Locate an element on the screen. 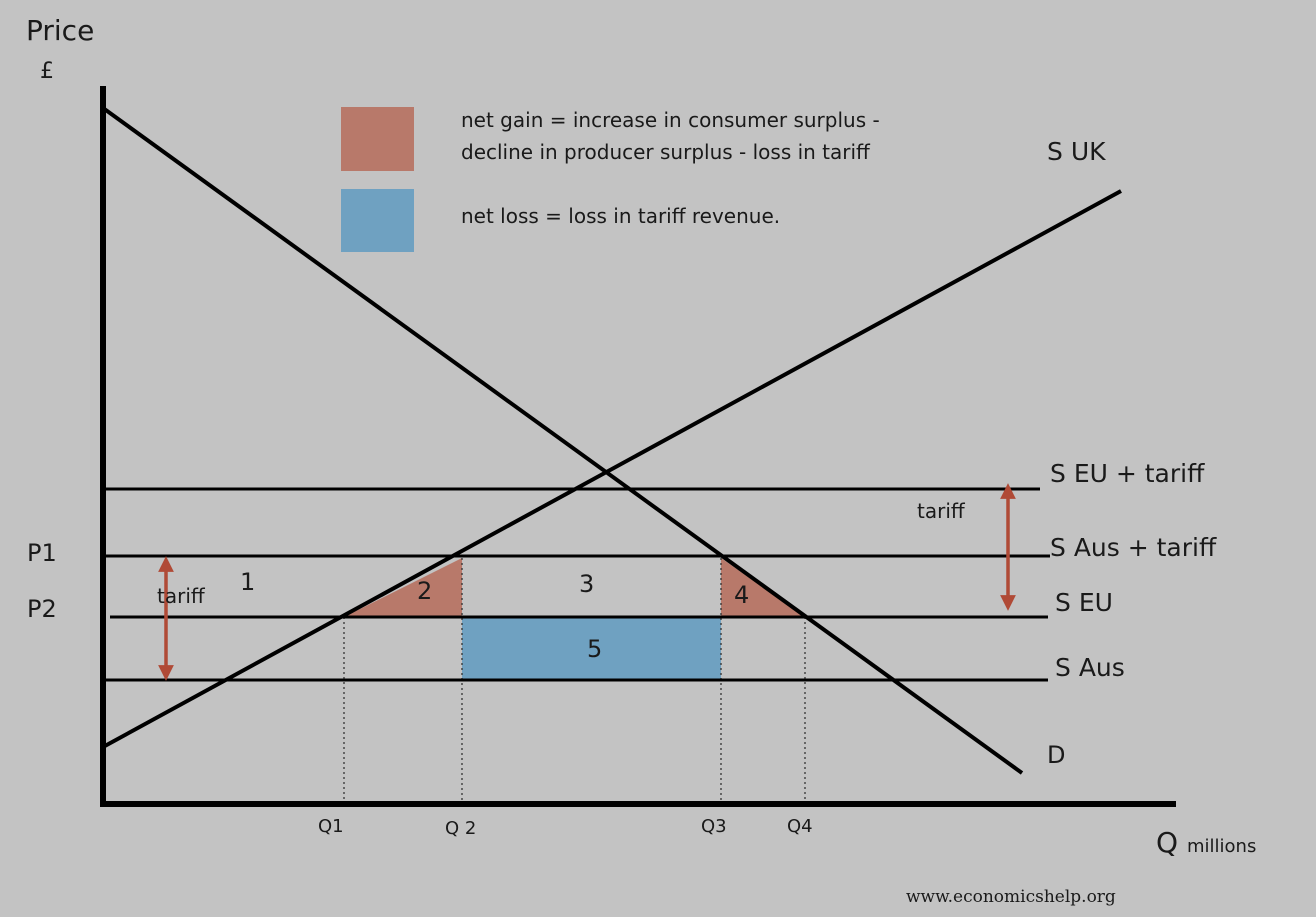 Image resolution: width=1316 pixels, height=917 pixels. s-aus-tariff-label: S Aus + tariff is located at coordinates (1133, 547).